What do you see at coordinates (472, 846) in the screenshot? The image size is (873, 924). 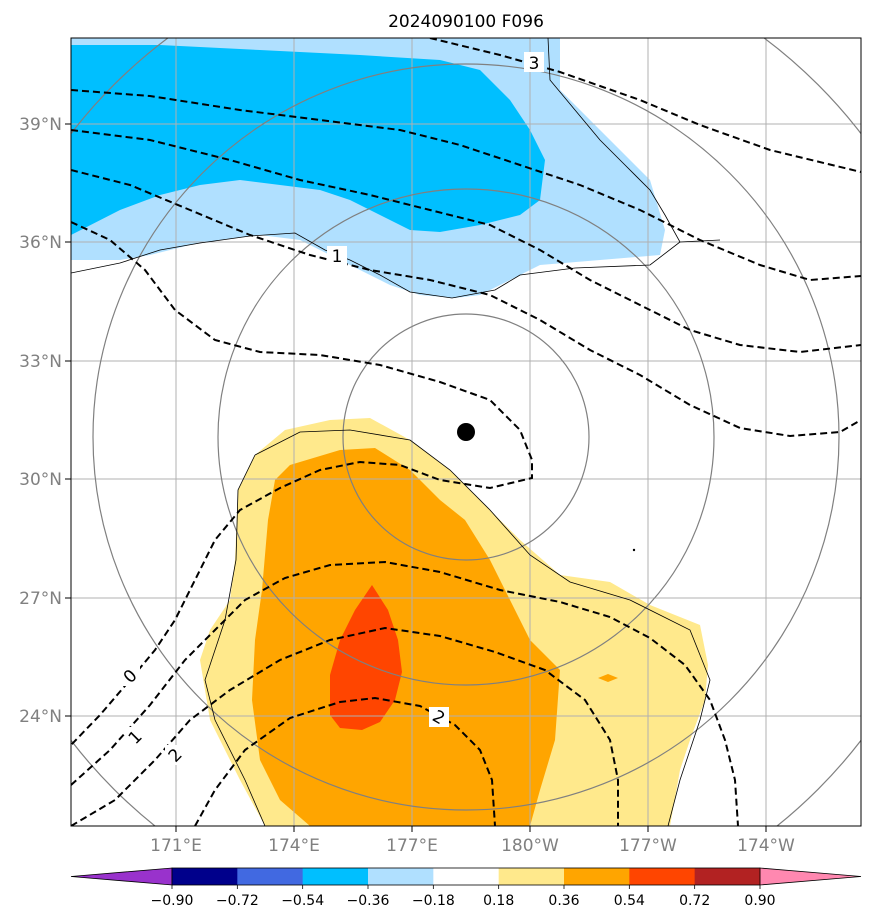 I see `lon-tick-labels: 171°E 174°E 177°E 180°W 177°W 174°W` at bounding box center [472, 846].